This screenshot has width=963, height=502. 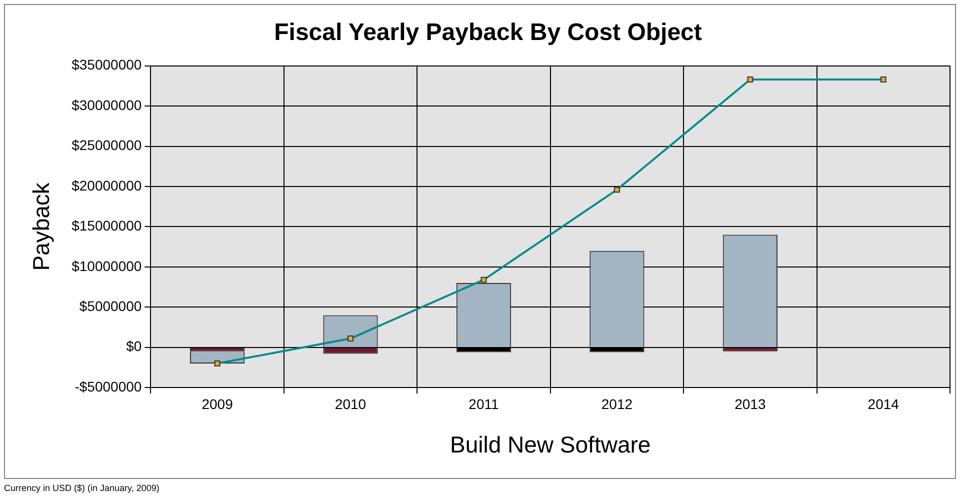 I want to click on y-tick-label: -$5000000, so click(x=108, y=386).